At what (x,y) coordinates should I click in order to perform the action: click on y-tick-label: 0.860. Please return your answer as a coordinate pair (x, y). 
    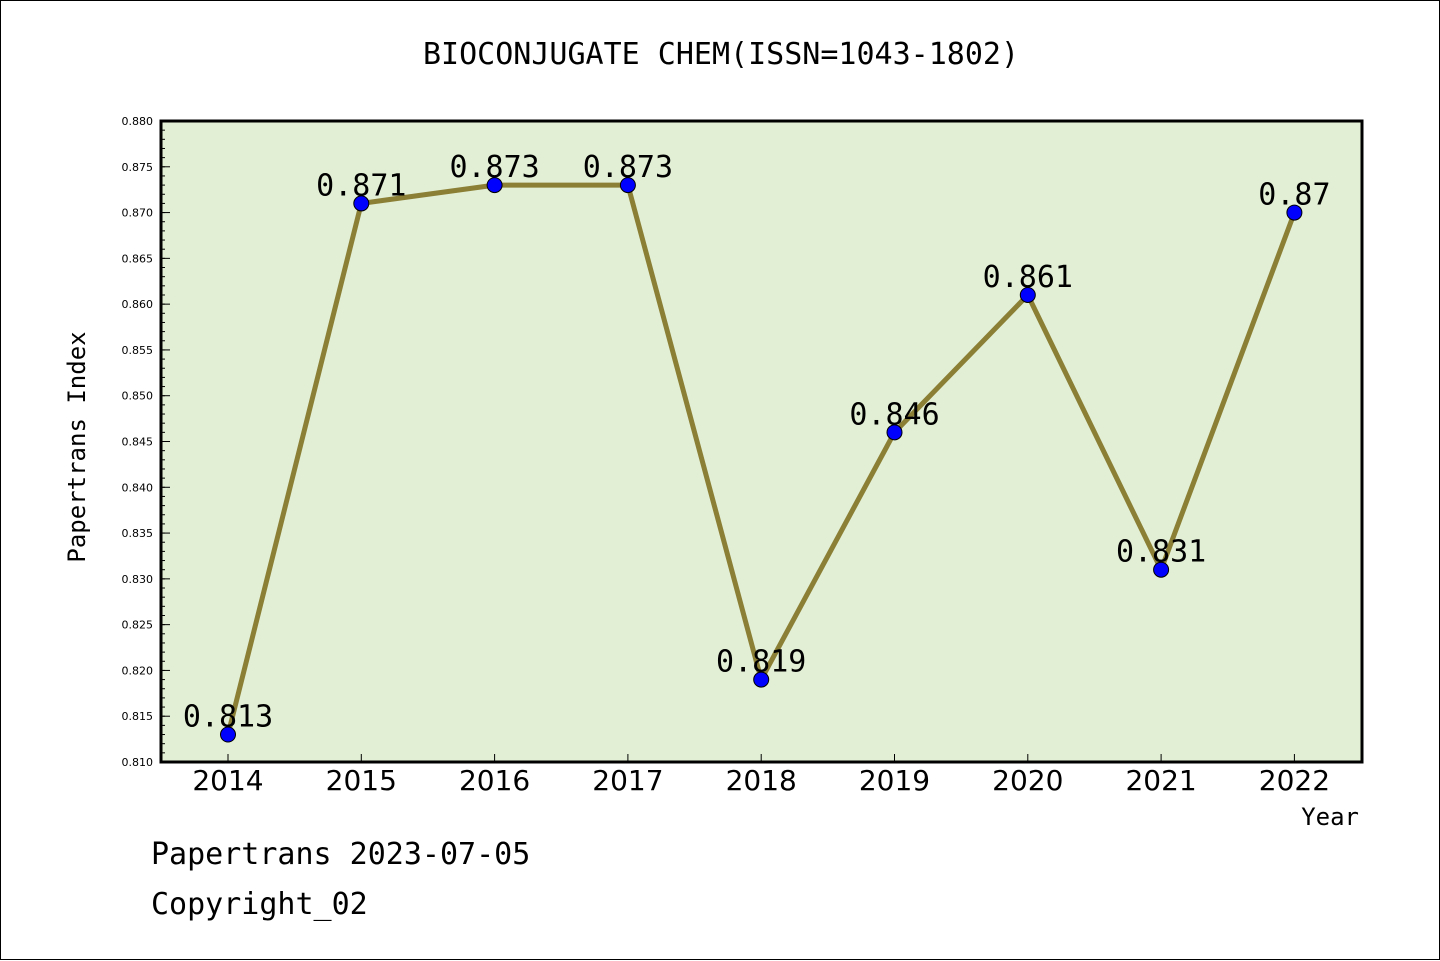
    Looking at the image, I should click on (138, 304).